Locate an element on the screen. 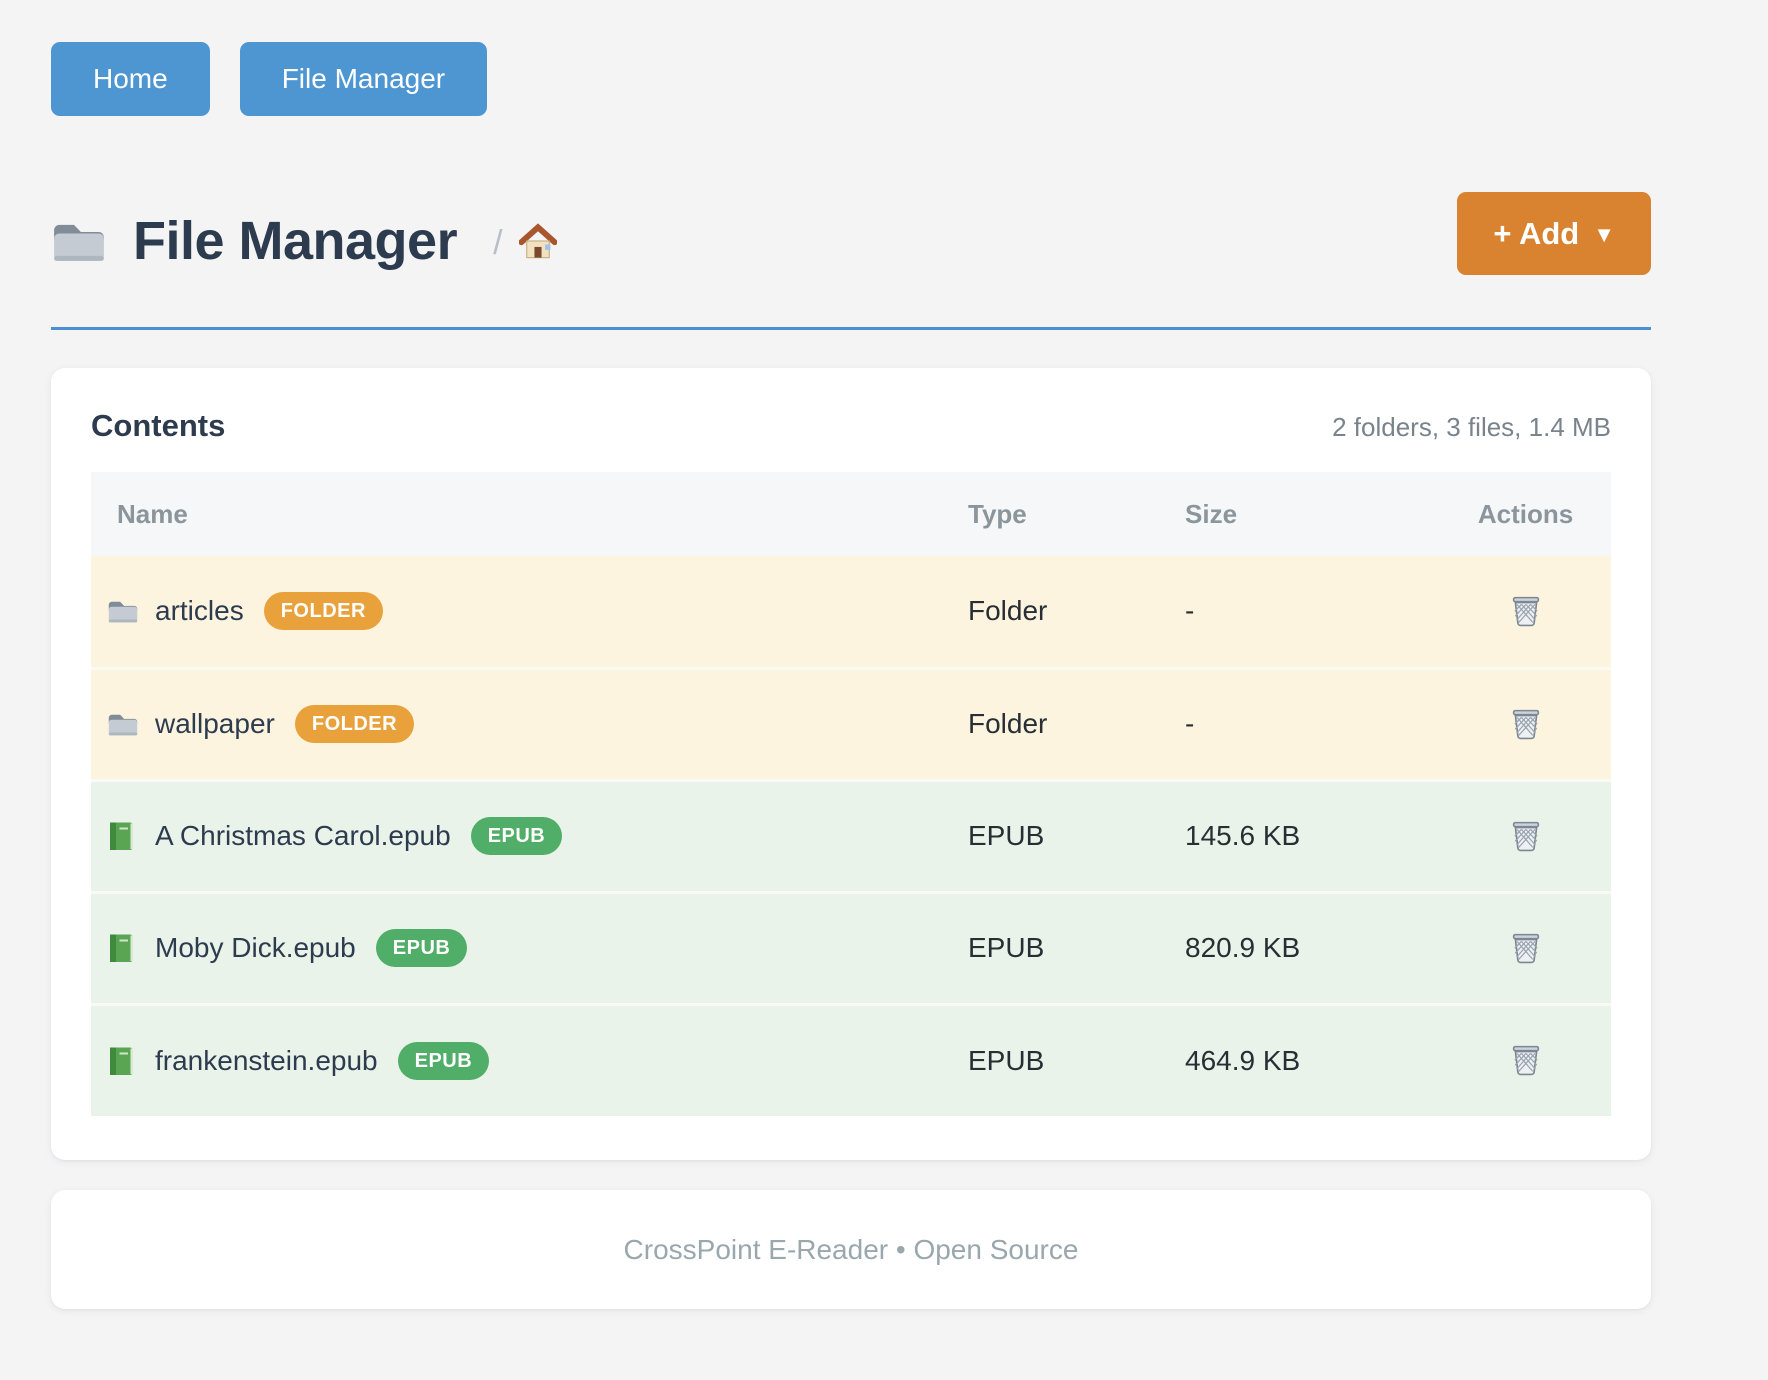  add-button-label: + Add is located at coordinates (1536, 233).